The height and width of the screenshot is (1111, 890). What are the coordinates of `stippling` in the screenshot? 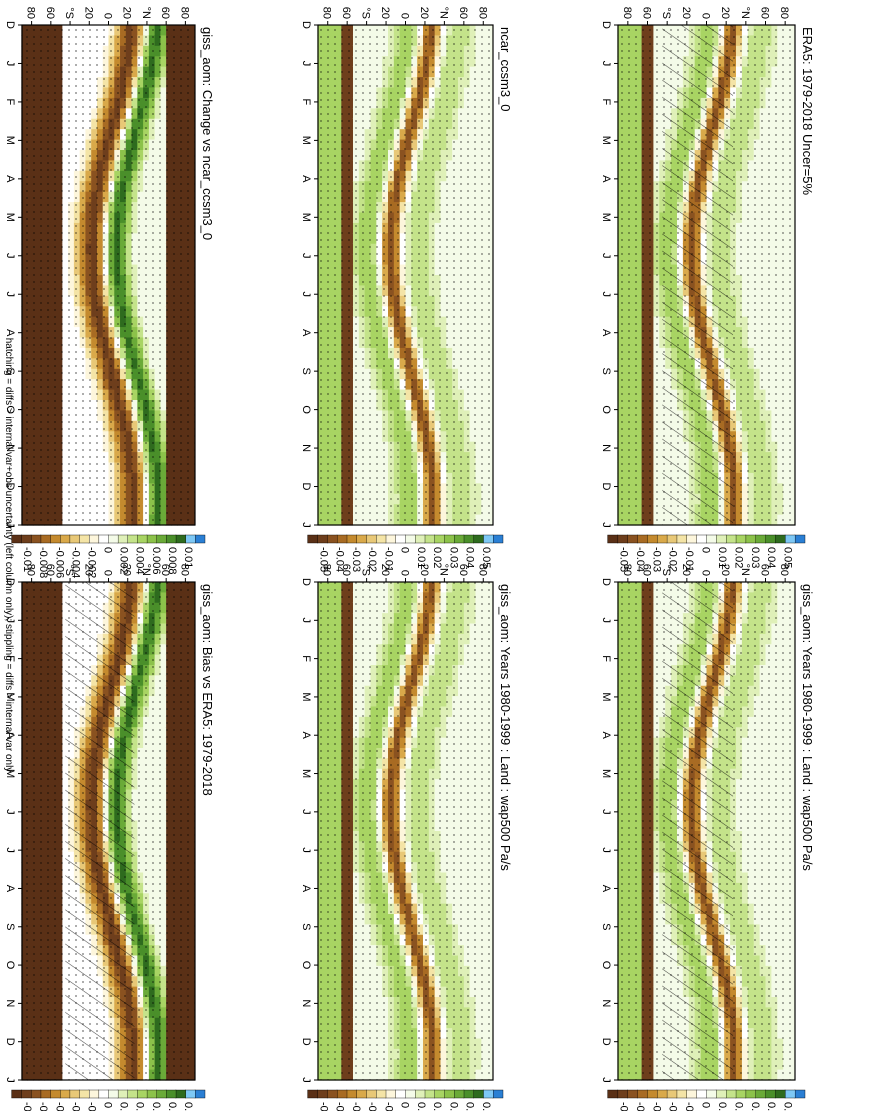 It's located at (405, 831).